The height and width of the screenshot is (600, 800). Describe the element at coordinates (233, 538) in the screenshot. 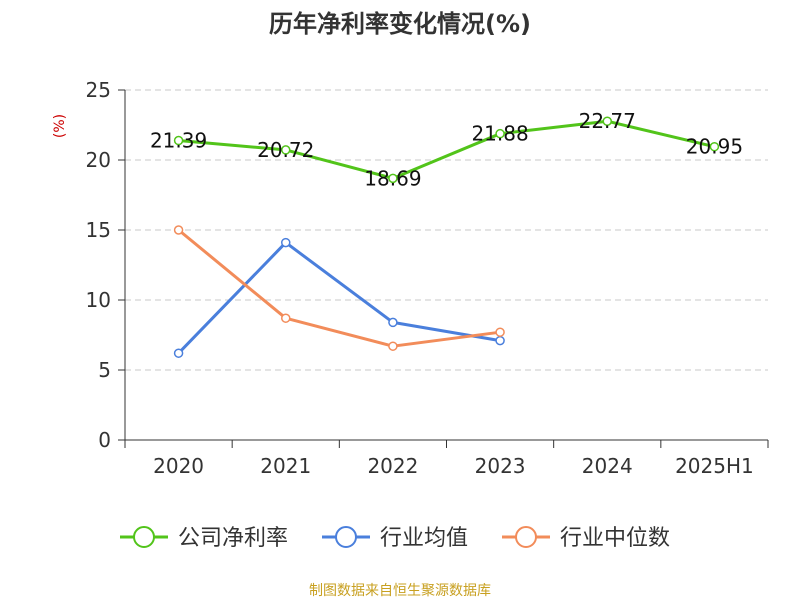

I see `legend-label-0: 公司净利率` at that location.